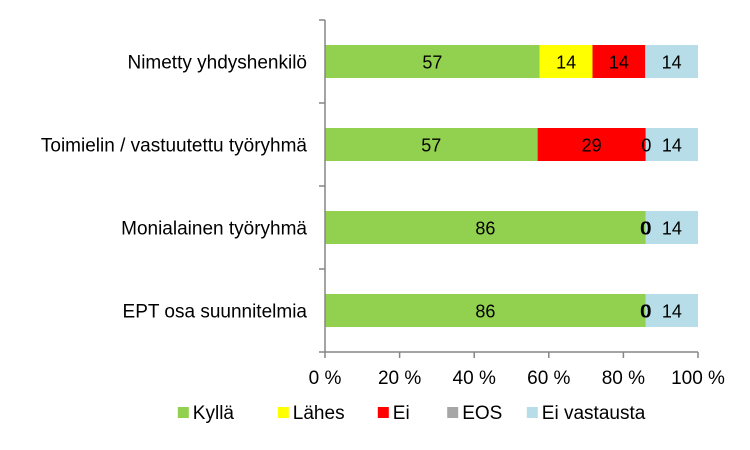 The image size is (750, 450). I want to click on data-label: 29, so click(592, 146).